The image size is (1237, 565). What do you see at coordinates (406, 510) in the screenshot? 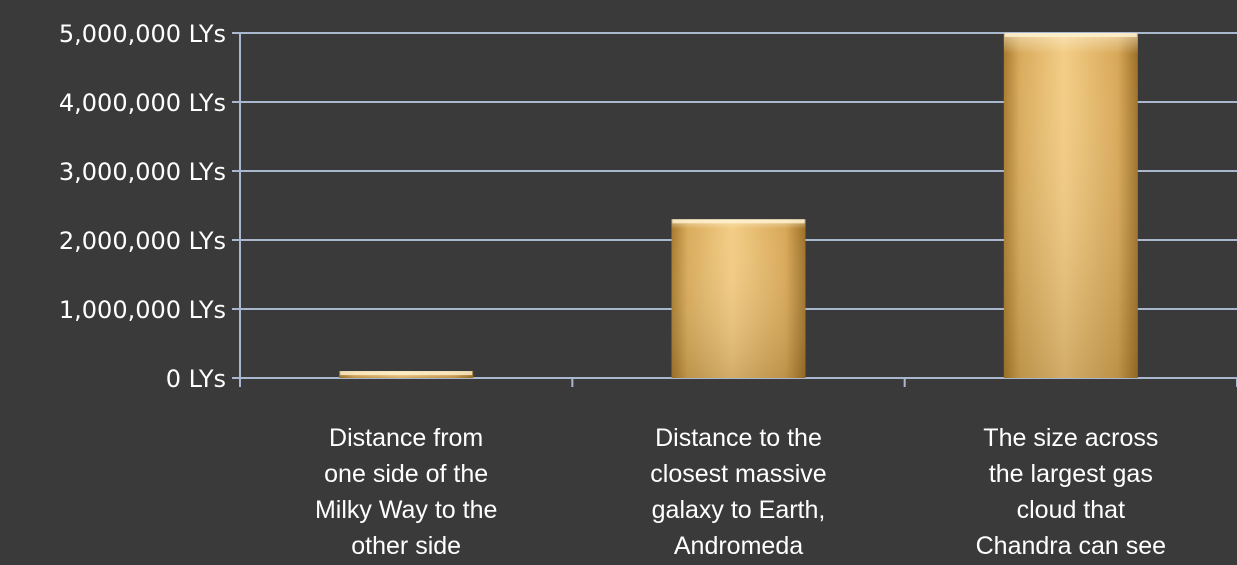
I see `x-category-label-line: Milky Way to the` at bounding box center [406, 510].